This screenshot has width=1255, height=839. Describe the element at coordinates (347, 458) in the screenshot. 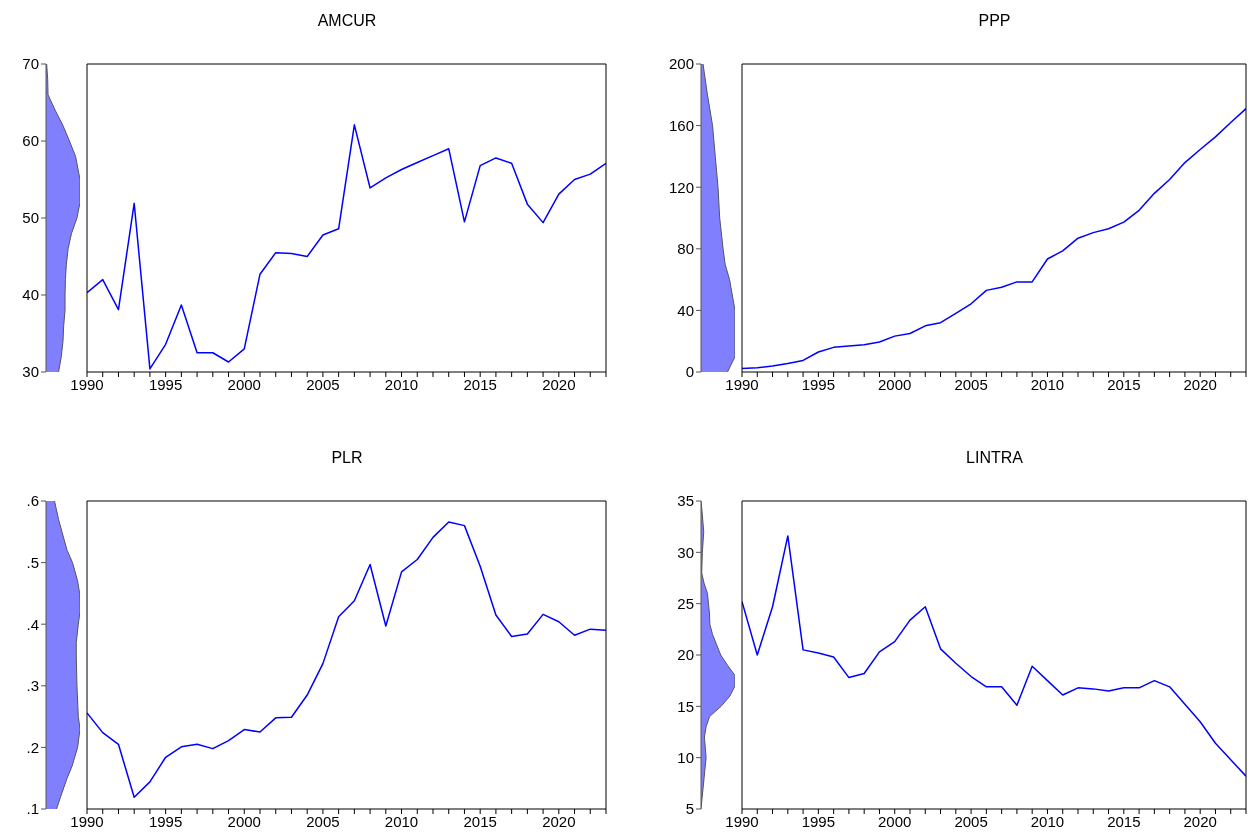

I see `chart-title: PLR` at that location.